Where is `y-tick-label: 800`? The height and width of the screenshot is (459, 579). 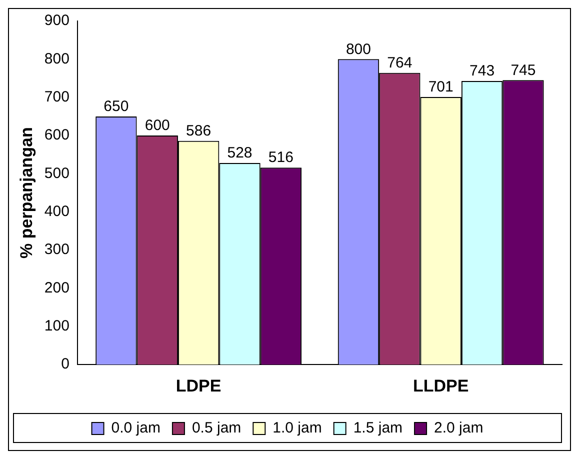
y-tick-label: 800 is located at coordinates (57, 59).